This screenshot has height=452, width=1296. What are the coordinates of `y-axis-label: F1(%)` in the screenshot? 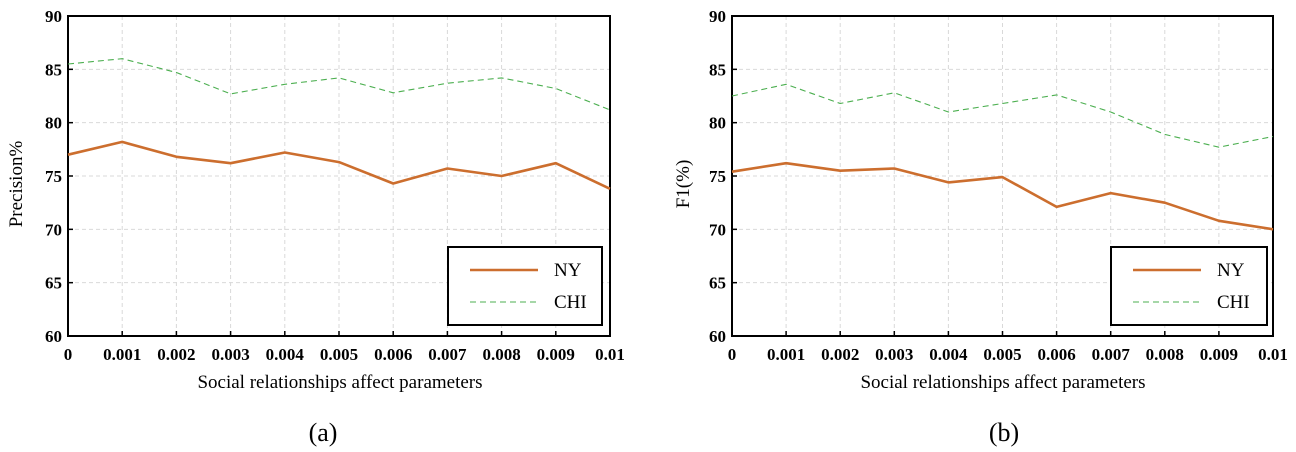 It's located at (683, 184).